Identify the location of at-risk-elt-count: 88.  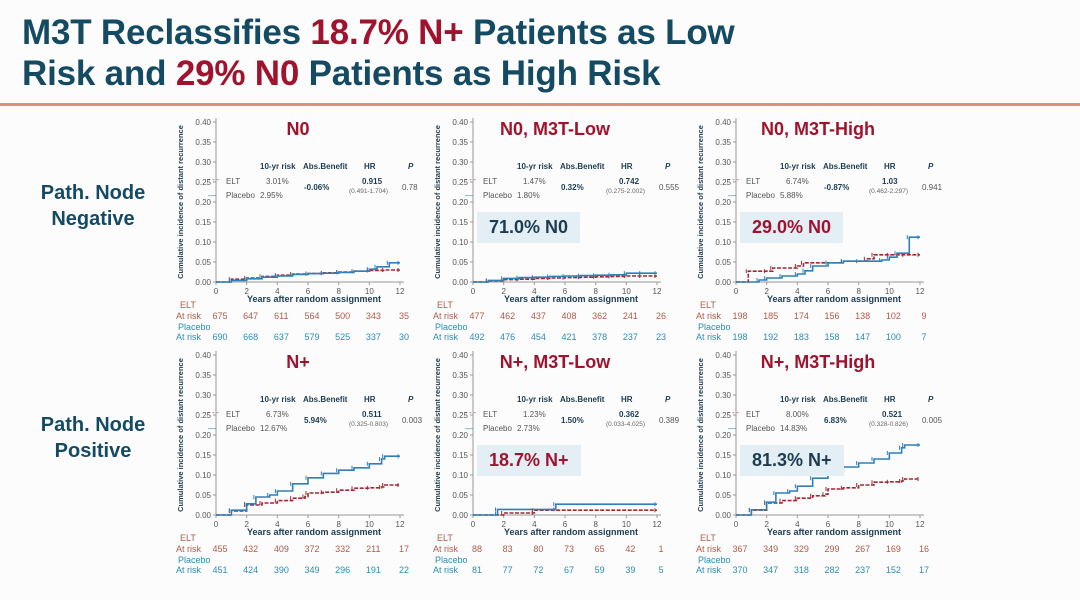
(476, 549).